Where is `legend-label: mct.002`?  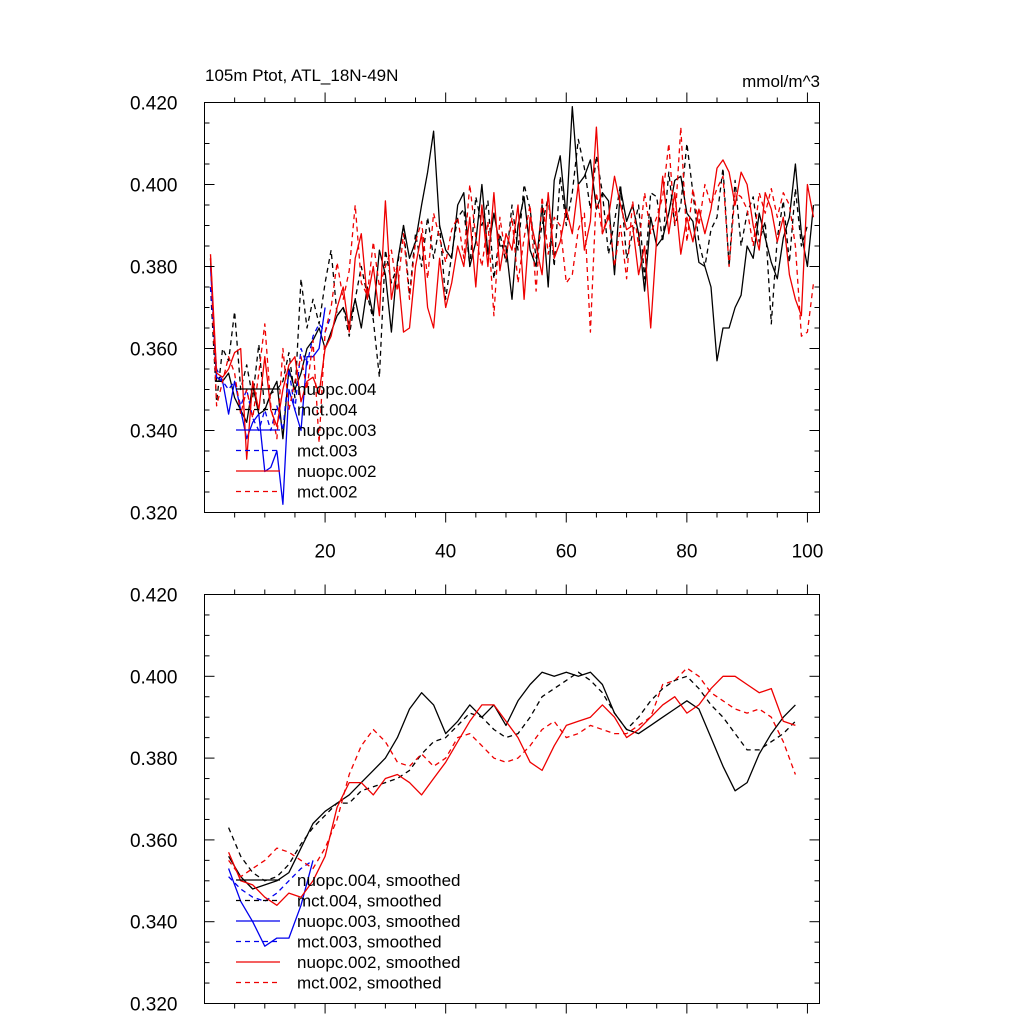 legend-label: mct.002 is located at coordinates (327, 492).